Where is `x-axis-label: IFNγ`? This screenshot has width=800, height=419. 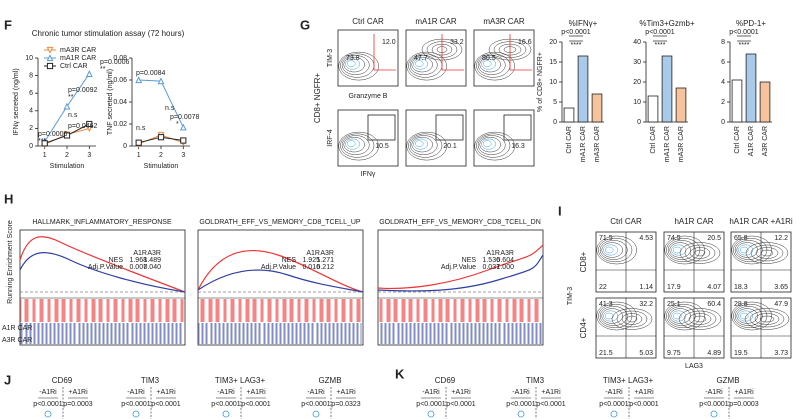 x-axis-label: IFNγ is located at coordinates (368, 174).